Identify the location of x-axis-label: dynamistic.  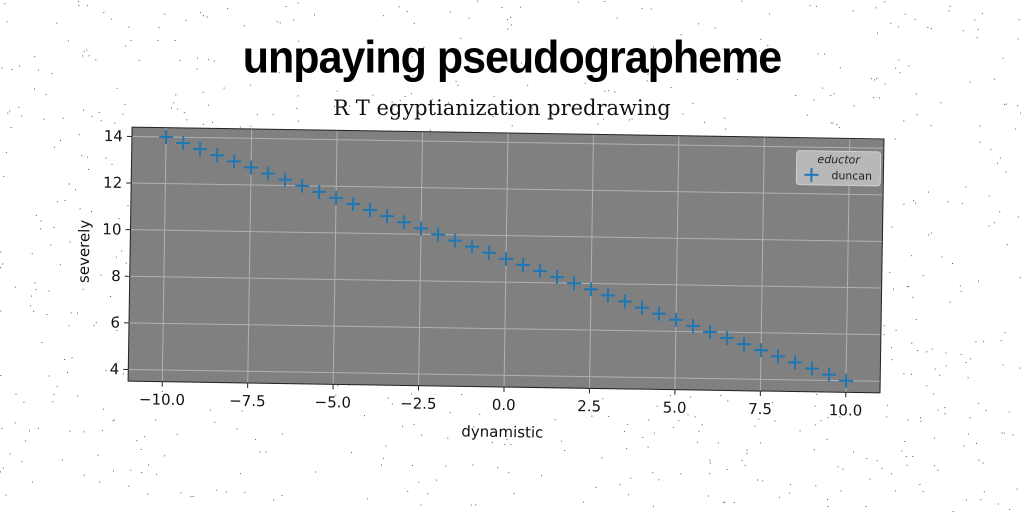
(502, 431).